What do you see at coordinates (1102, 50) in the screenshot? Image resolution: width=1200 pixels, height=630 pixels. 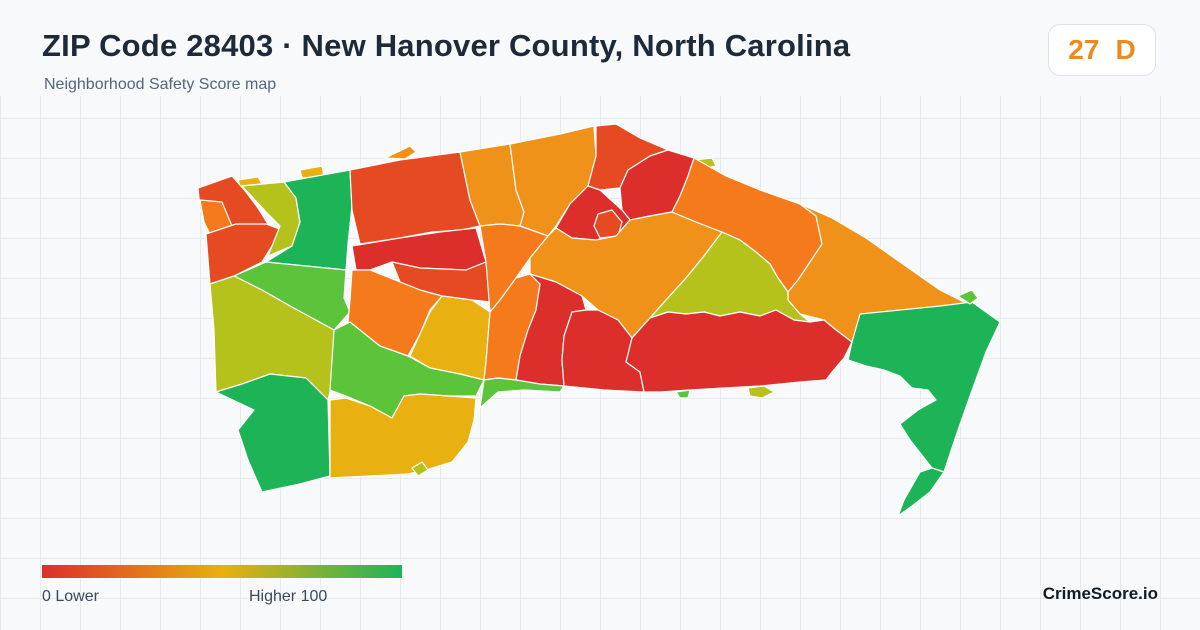 I see `safety-score-badge: 27 D` at bounding box center [1102, 50].